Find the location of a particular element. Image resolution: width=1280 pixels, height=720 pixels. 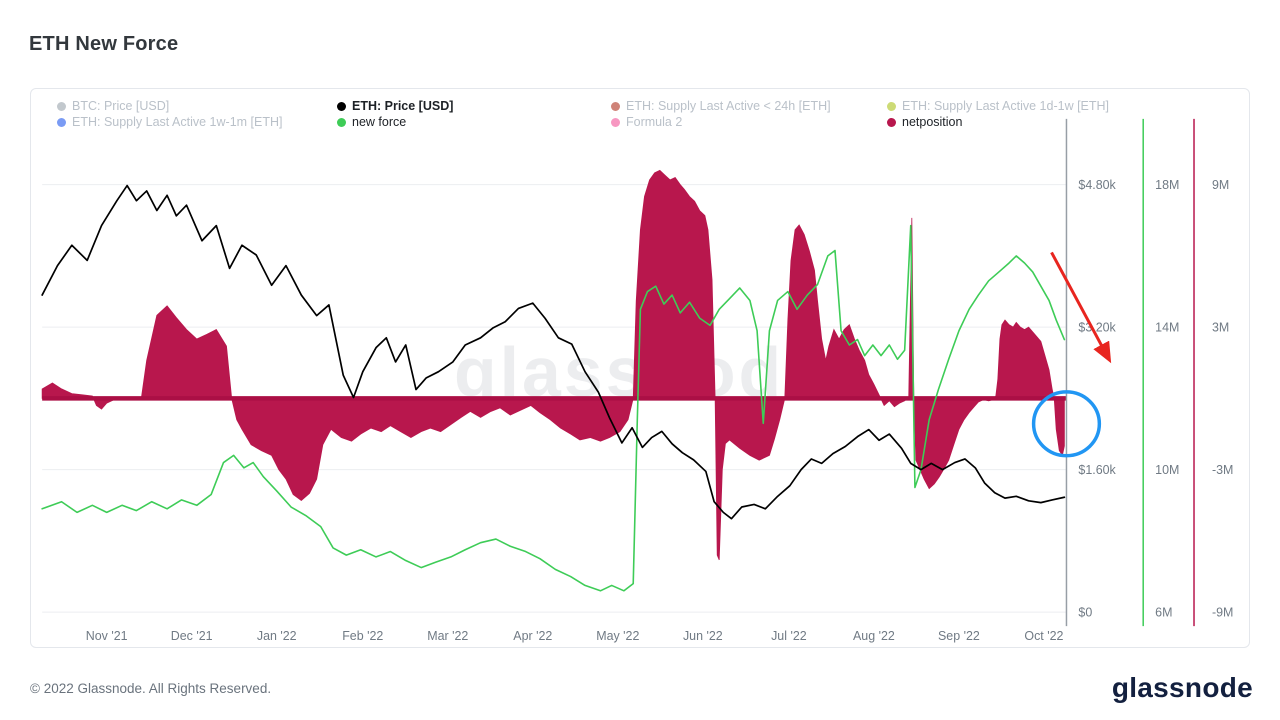

newforce-tick-label: 6M is located at coordinates (1163, 613).